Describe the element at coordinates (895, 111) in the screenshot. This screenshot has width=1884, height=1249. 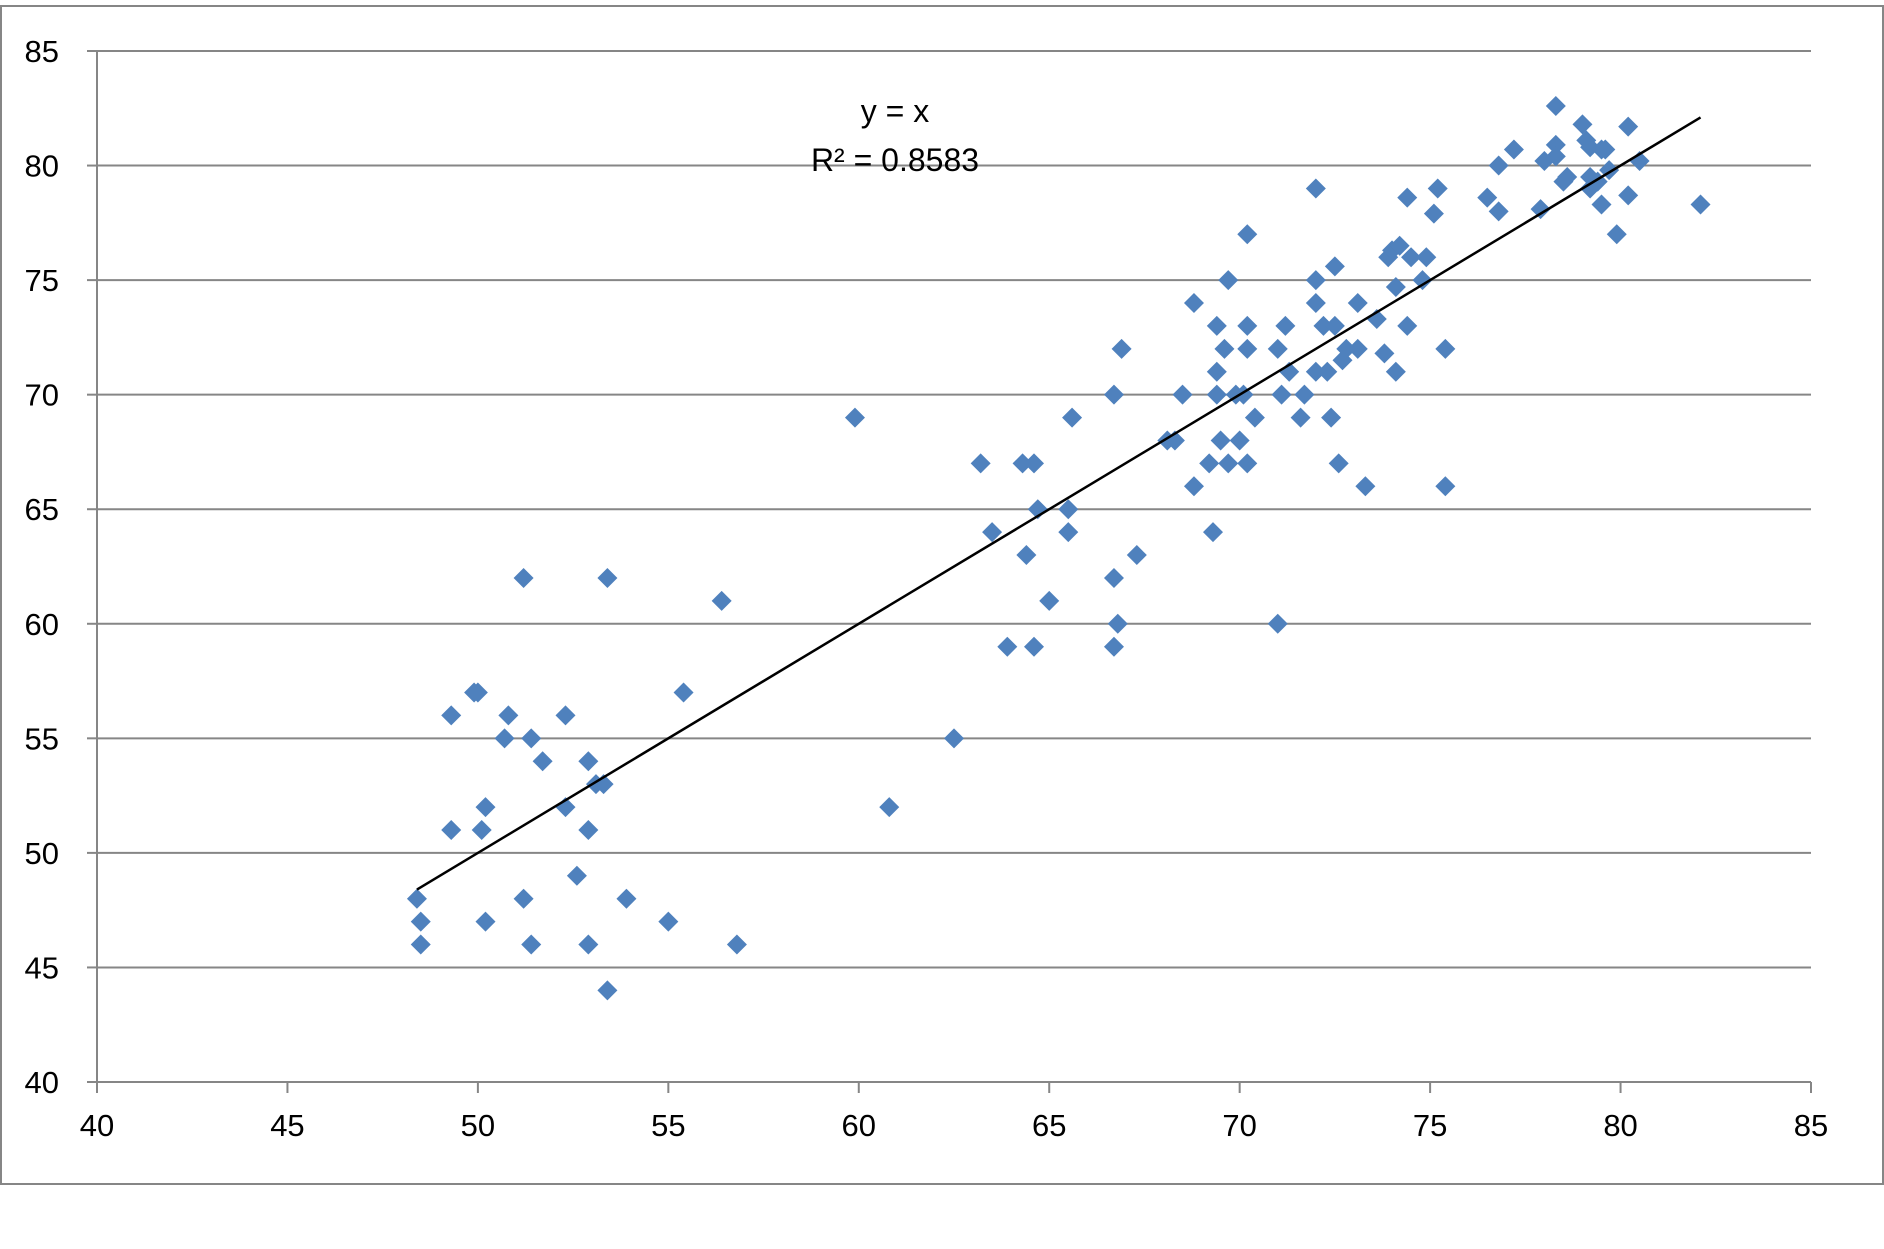
I see `trendline-equation: y = x` at that location.